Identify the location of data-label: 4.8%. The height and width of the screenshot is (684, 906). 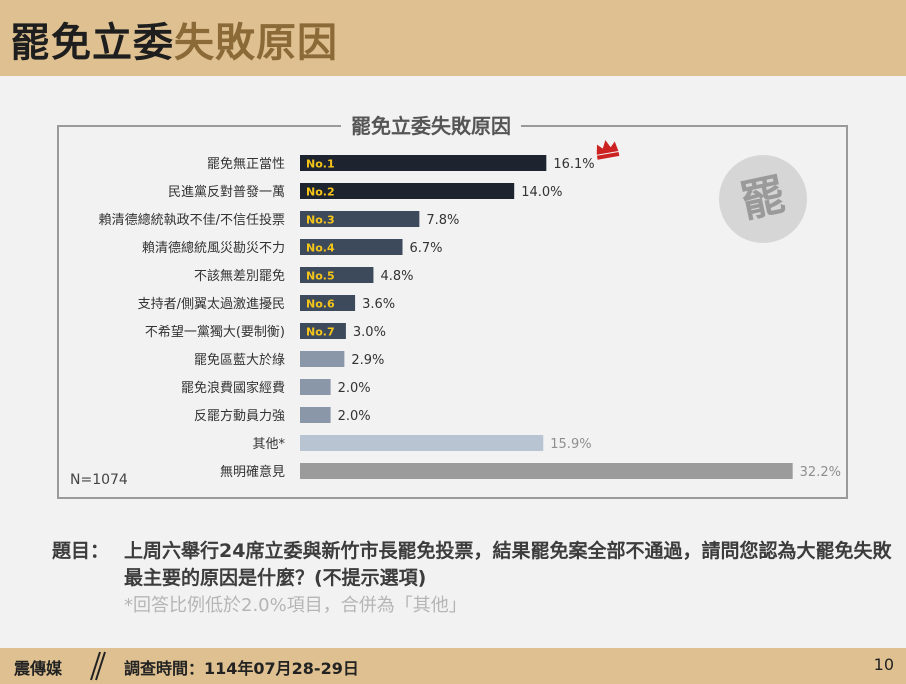
(396, 276).